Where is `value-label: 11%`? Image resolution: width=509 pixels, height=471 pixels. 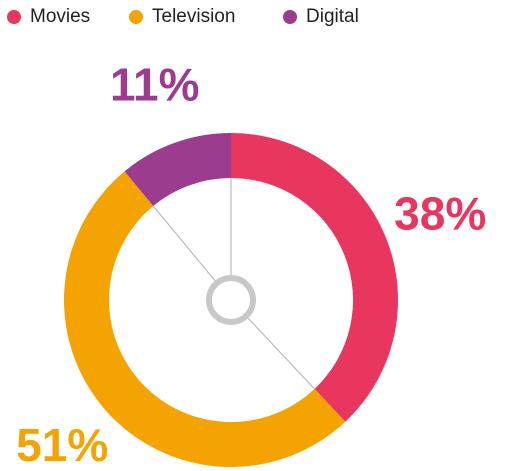
value-label: 11% is located at coordinates (155, 84).